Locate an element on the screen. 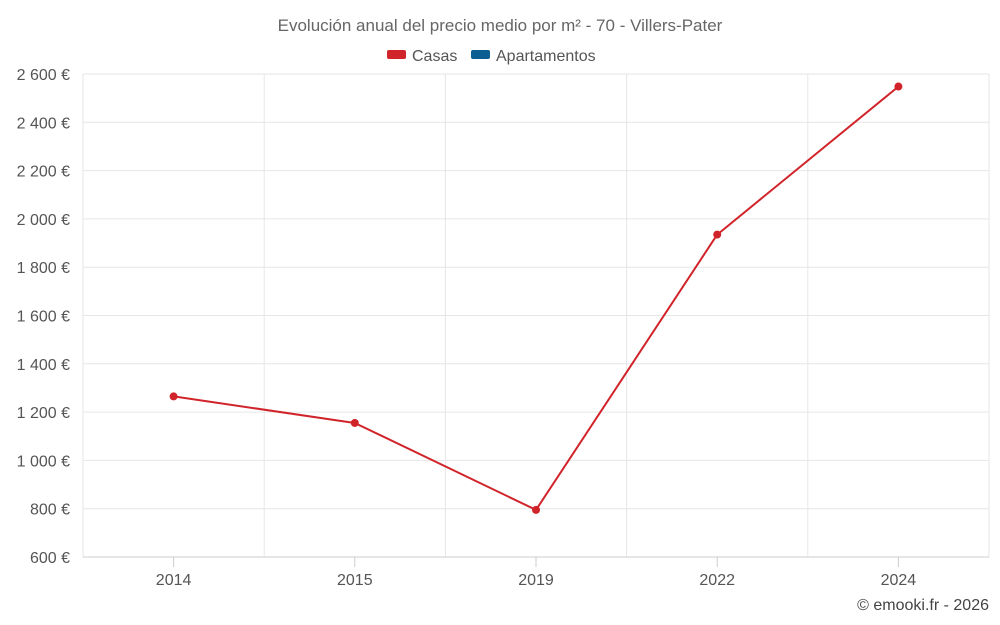  x-tick-label: 2024 is located at coordinates (899, 580).